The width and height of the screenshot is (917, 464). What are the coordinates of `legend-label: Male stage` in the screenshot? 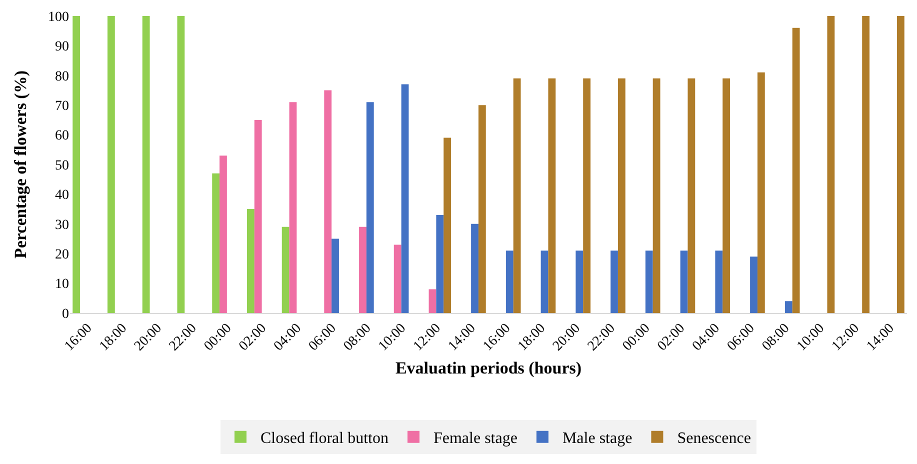 It's located at (597, 439).